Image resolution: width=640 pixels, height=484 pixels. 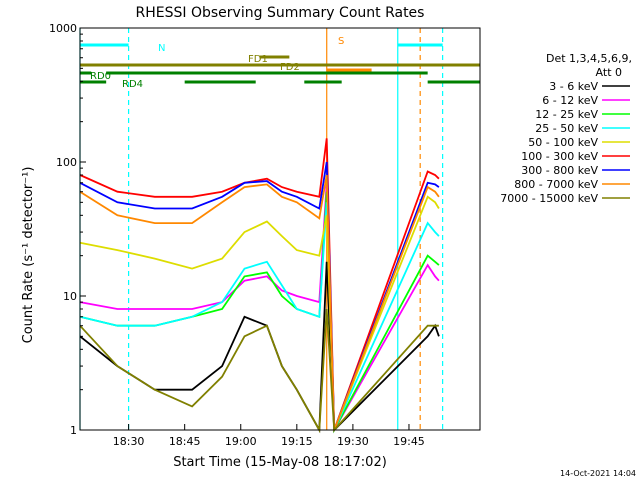 I want to click on legend-entry-label-0: 3 - 6 keV, so click(x=573, y=86).